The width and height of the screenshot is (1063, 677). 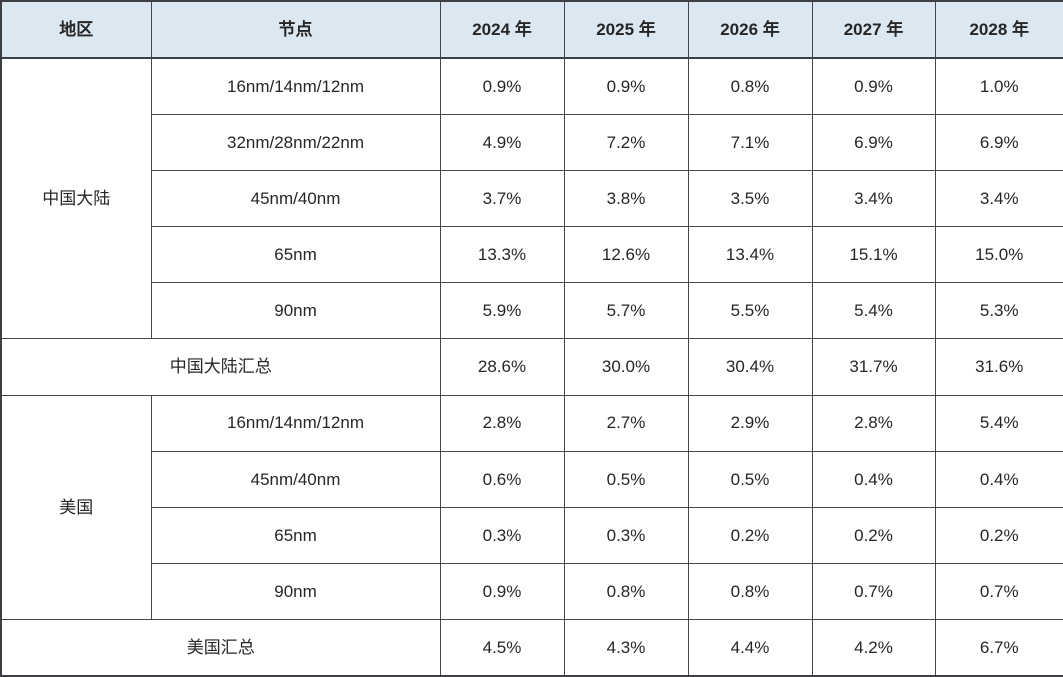 I want to click on header-year-2028: 2028 年, so click(x=998, y=29).